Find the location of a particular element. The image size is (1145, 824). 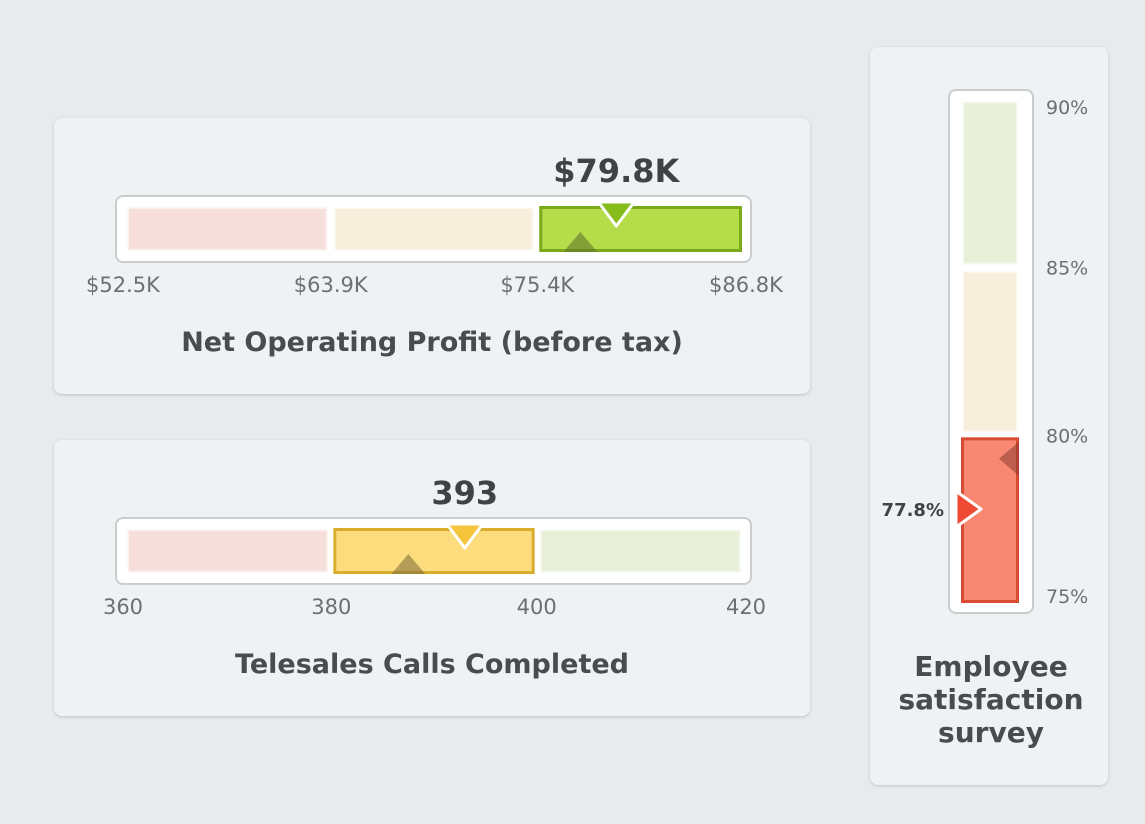

chart-title: Telesales Calls Completed is located at coordinates (432, 664).